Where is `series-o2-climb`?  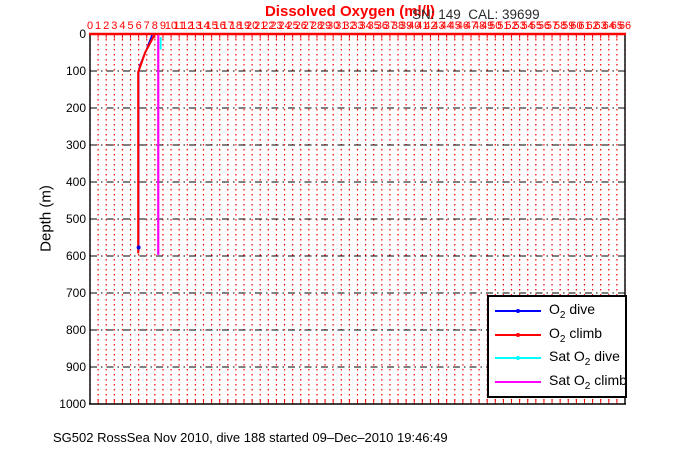
series-o2-climb is located at coordinates (146, 143).